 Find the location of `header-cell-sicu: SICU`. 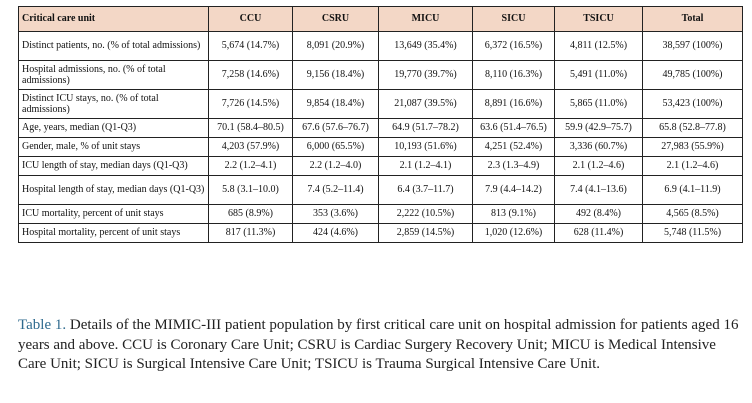

header-cell-sicu: SICU is located at coordinates (513, 19).